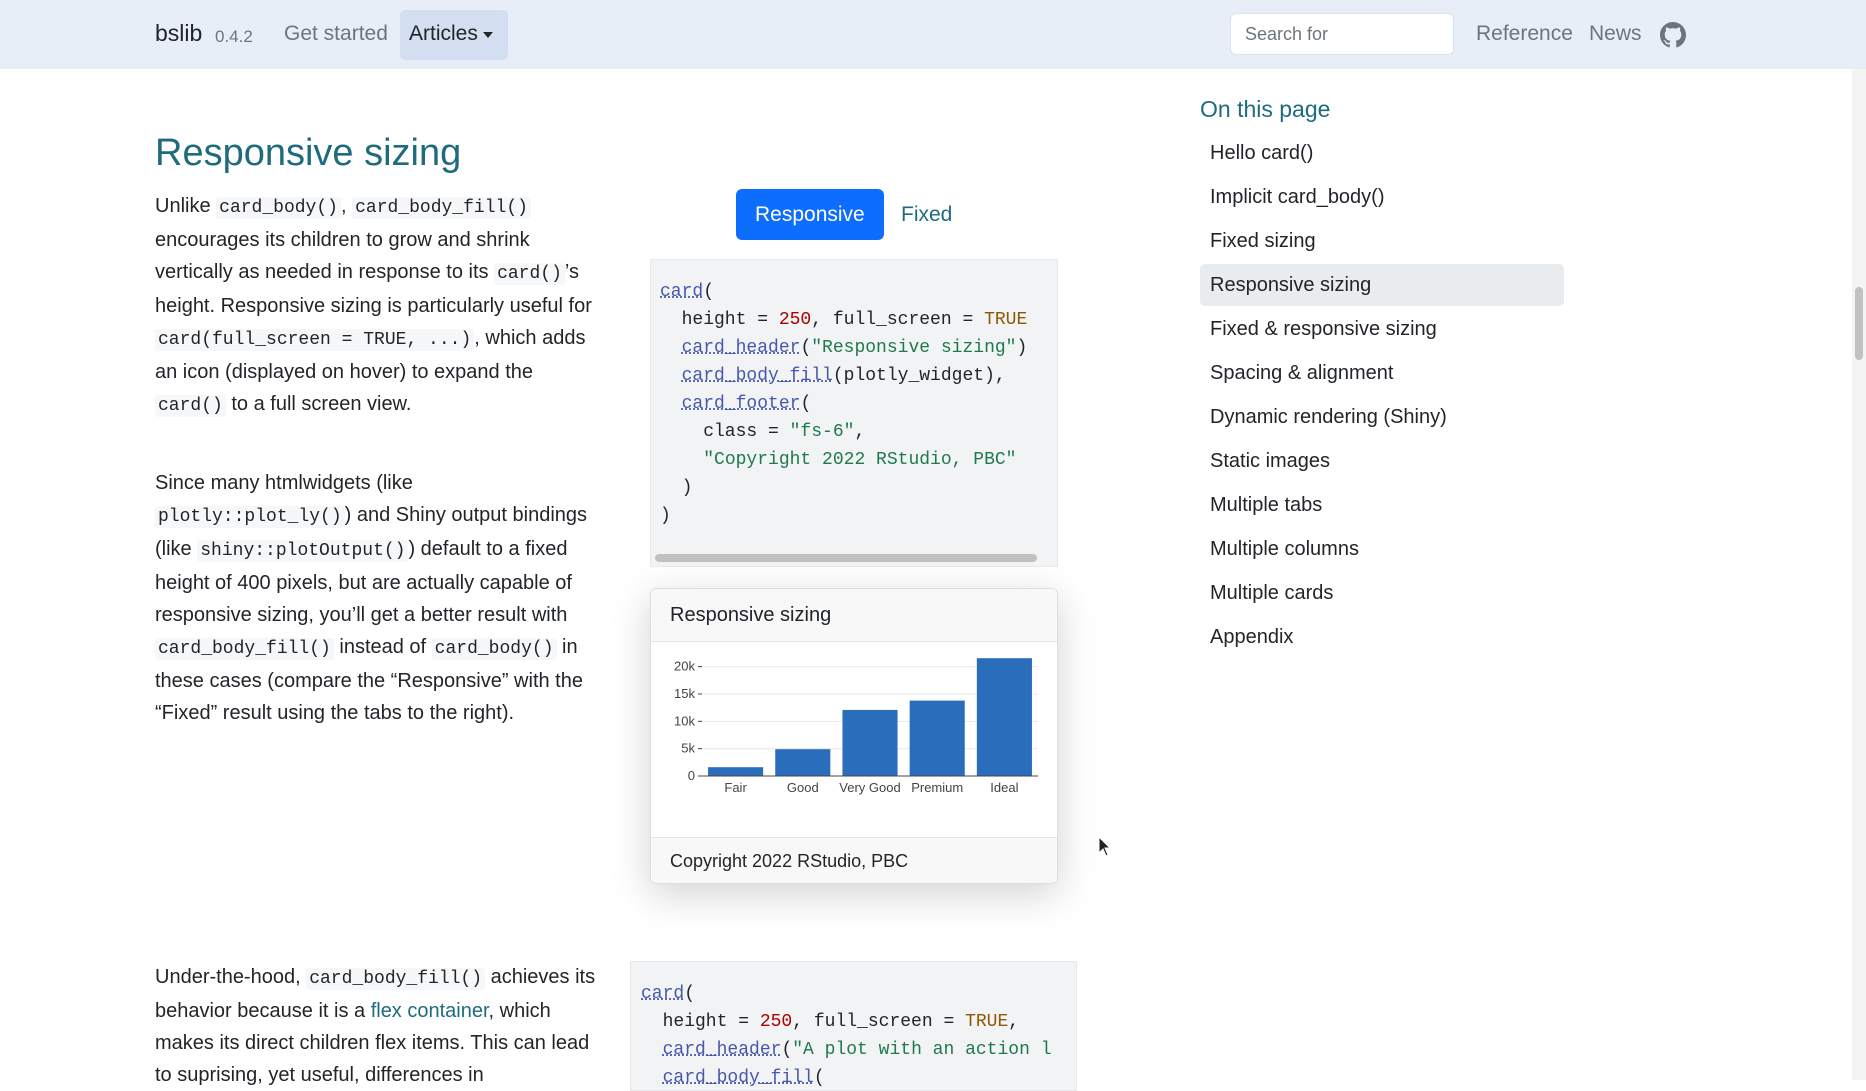  Describe the element at coordinates (308, 153) in the screenshot. I see `section-heading: Responsive sizing` at that location.